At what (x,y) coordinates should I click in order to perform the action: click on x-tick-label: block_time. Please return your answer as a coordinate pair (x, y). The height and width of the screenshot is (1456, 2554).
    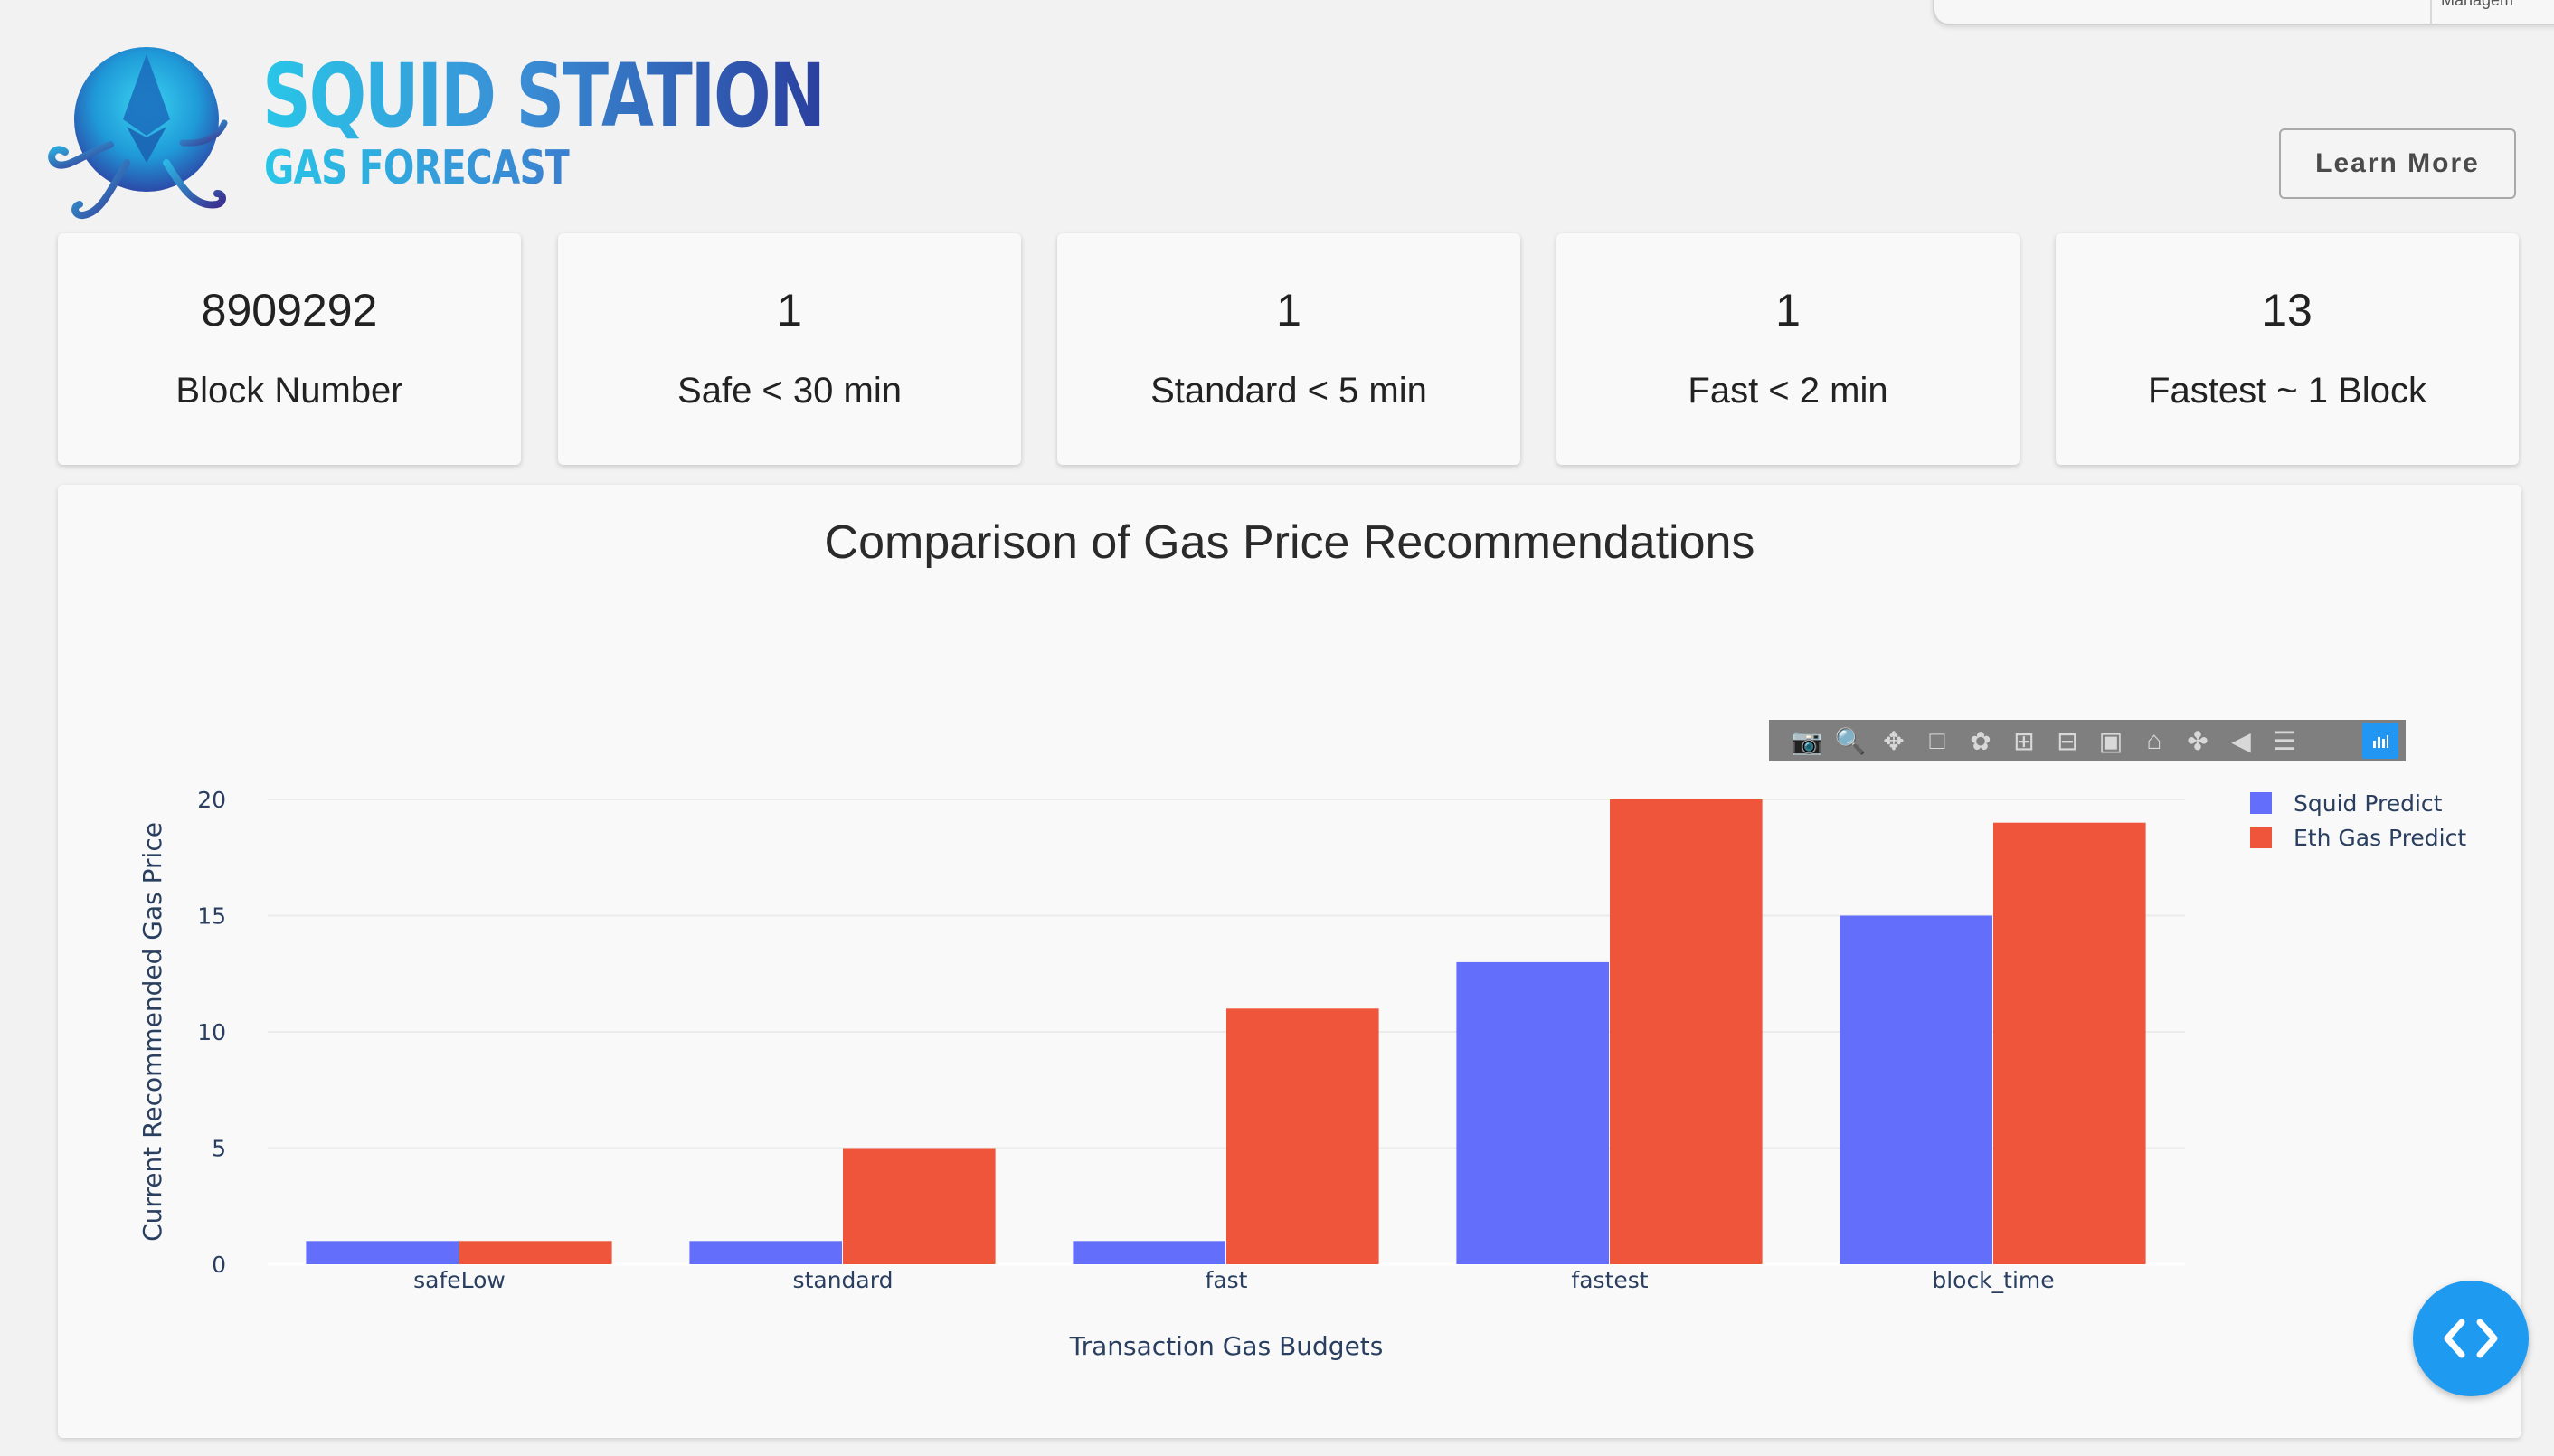
    Looking at the image, I should click on (1993, 1280).